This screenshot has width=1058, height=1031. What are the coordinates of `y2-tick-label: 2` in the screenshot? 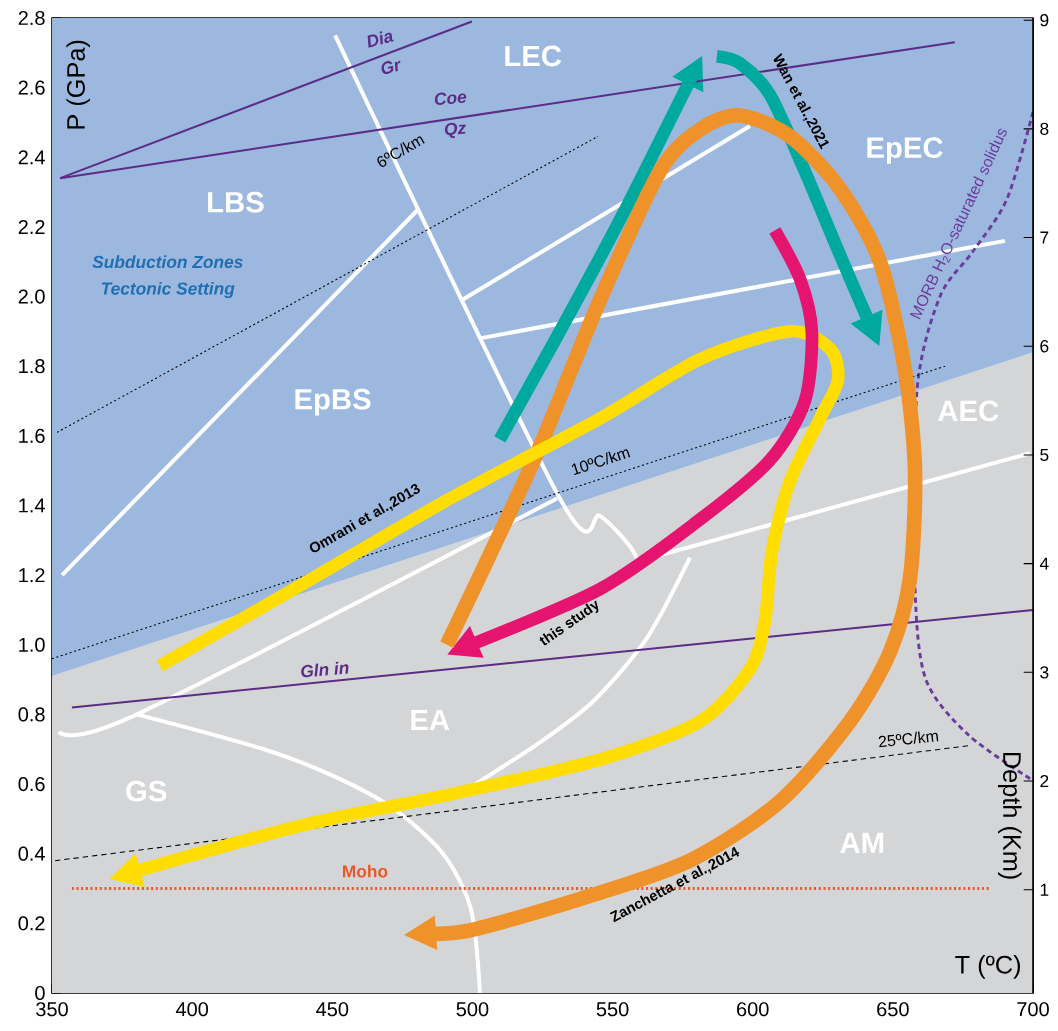 It's located at (1044, 781).